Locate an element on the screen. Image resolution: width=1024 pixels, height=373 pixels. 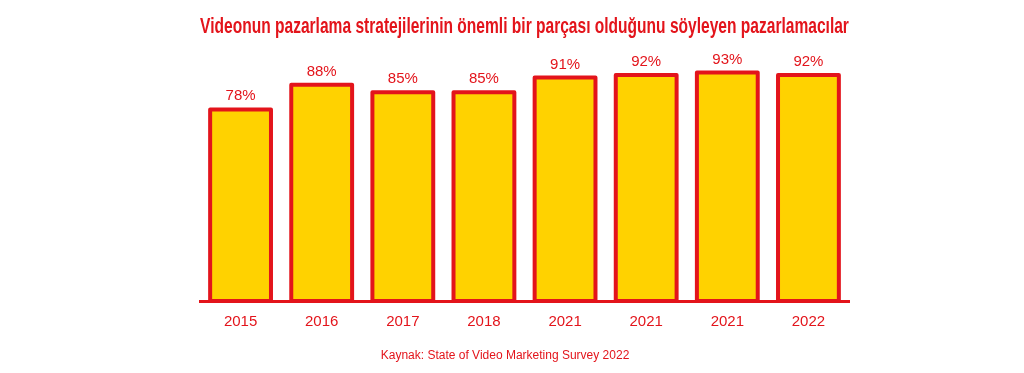
data-label: 93% is located at coordinates (727, 58).